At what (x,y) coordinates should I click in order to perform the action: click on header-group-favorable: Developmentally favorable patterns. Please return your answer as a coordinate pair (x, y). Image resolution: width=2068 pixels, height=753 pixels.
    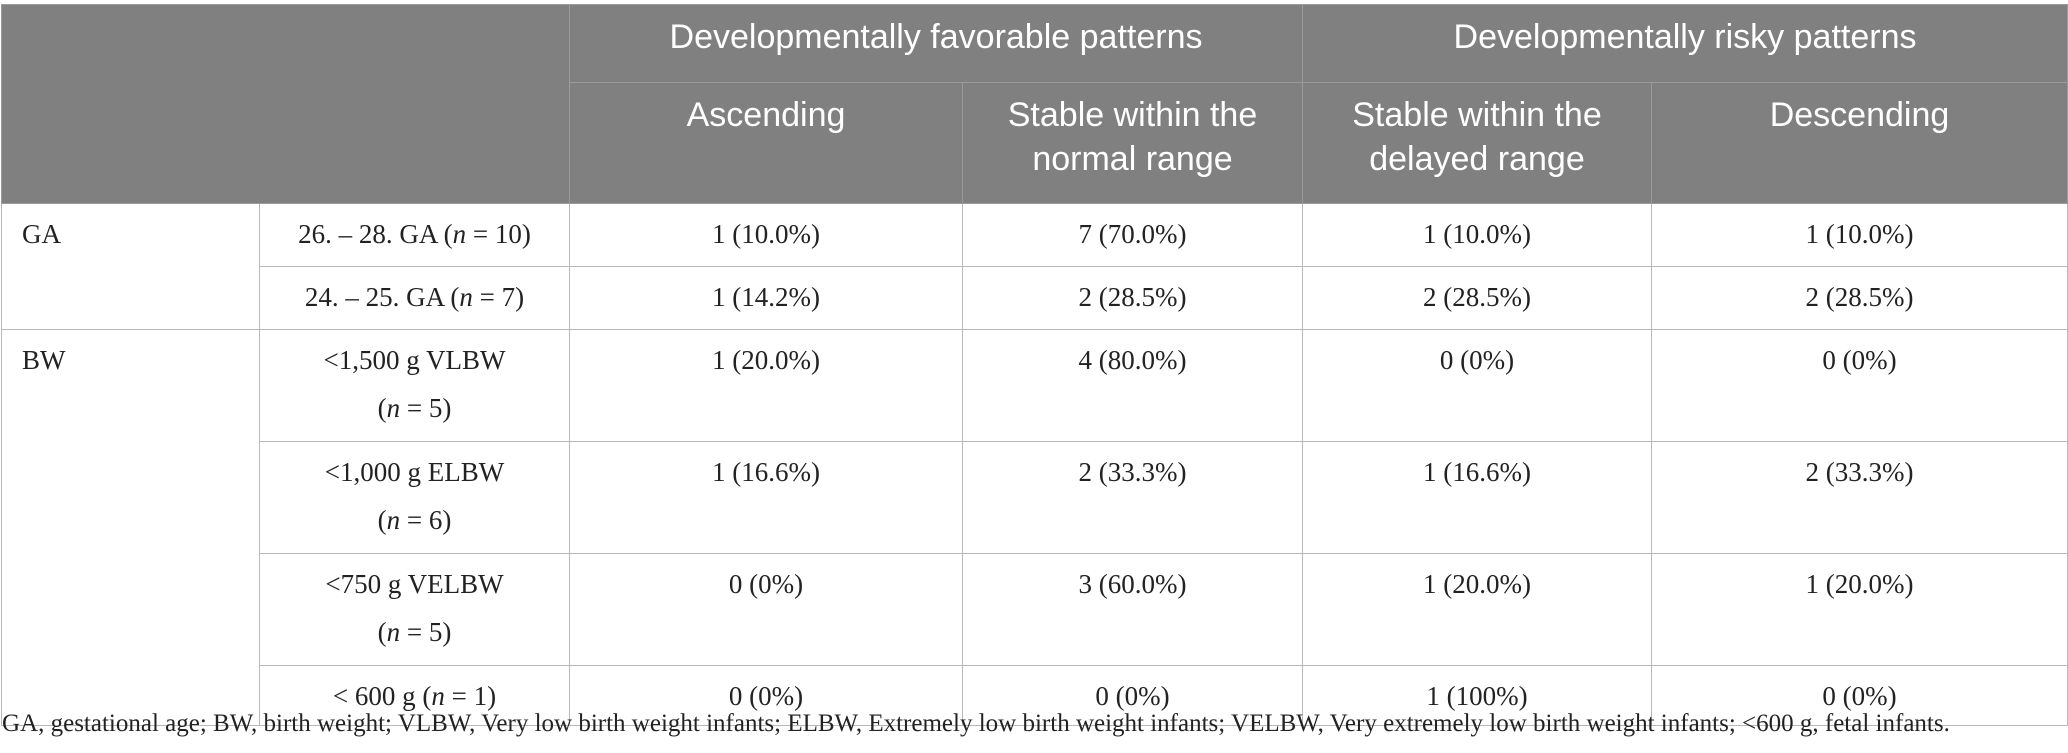
    Looking at the image, I should click on (936, 43).